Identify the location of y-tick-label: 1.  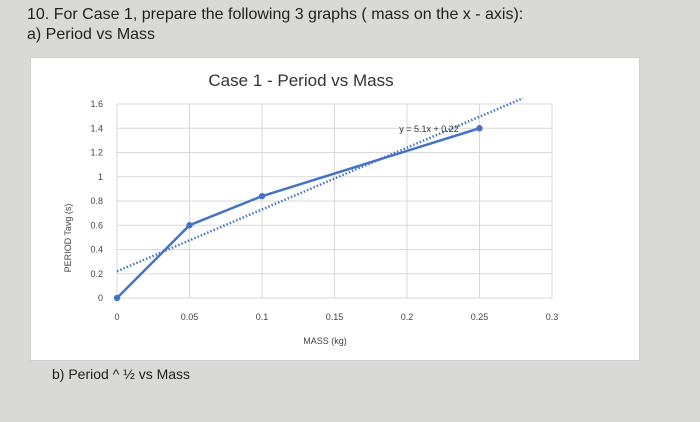
(100, 177).